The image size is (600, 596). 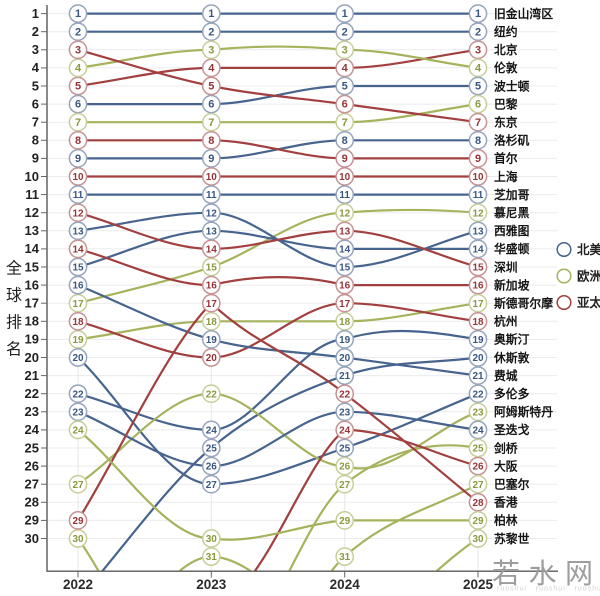 I want to click on svg-text: 13, so click(x=345, y=231).